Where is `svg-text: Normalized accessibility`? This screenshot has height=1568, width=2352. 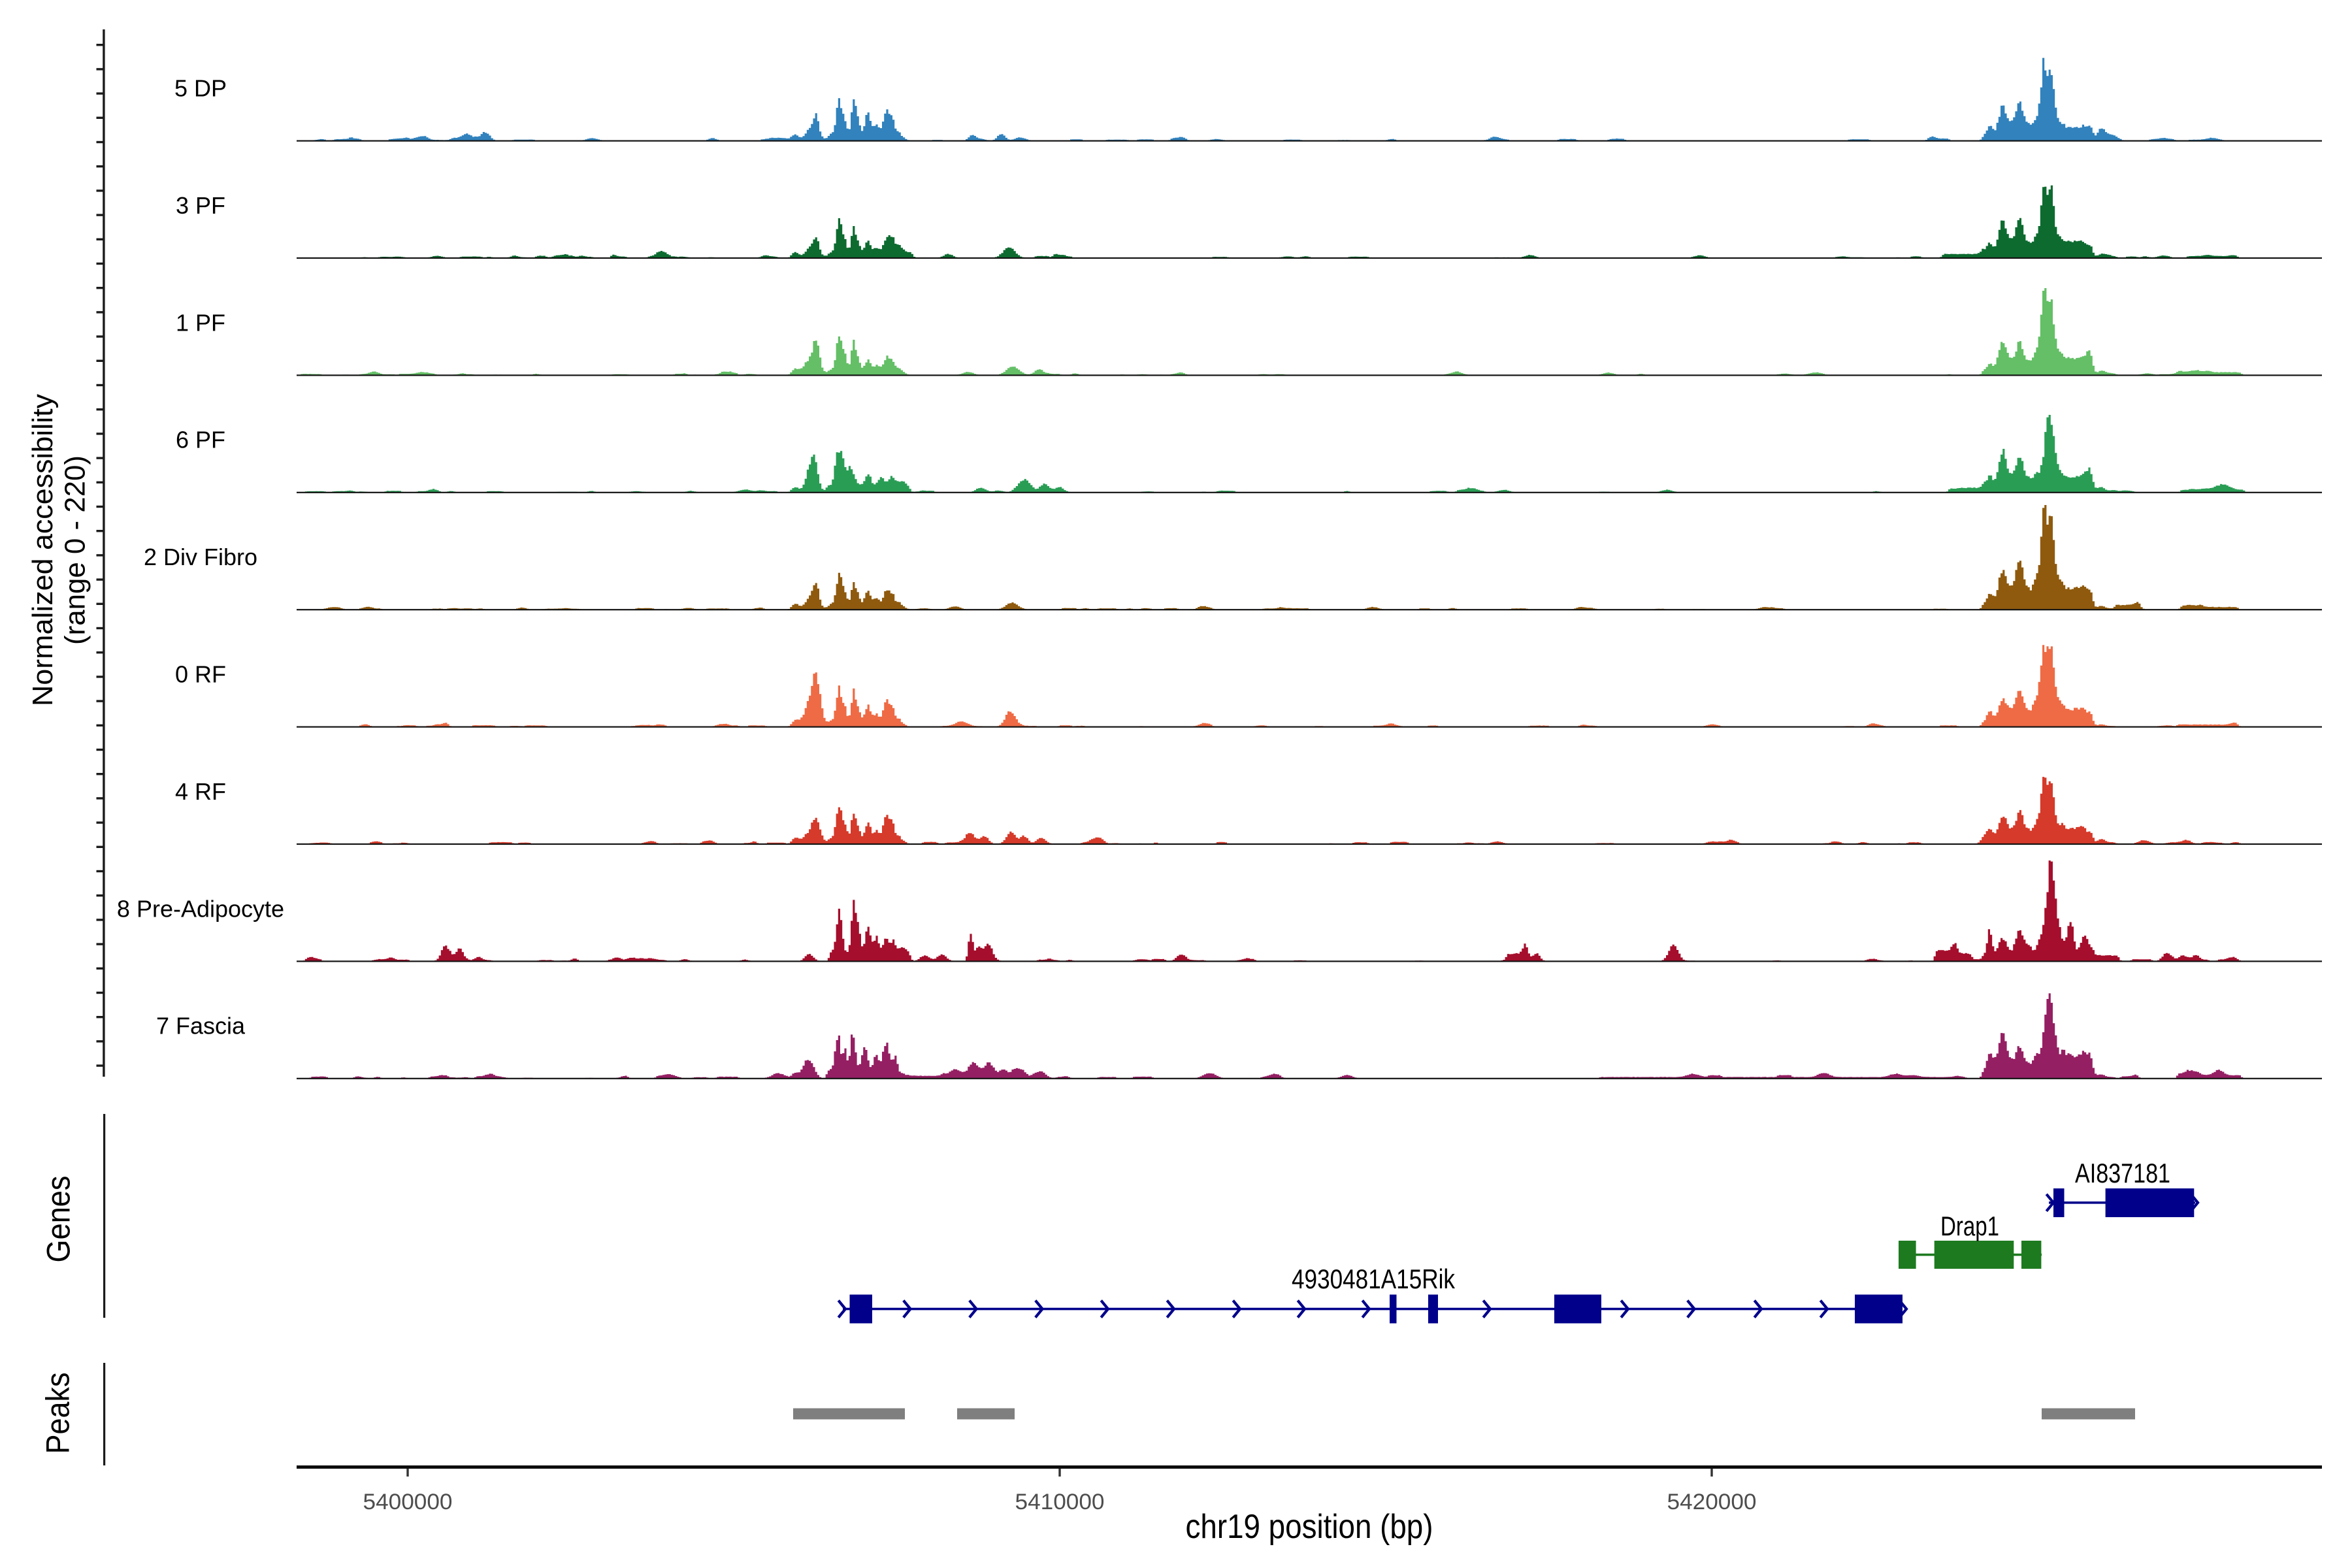 svg-text: Normalized accessibility is located at coordinates (43, 550).